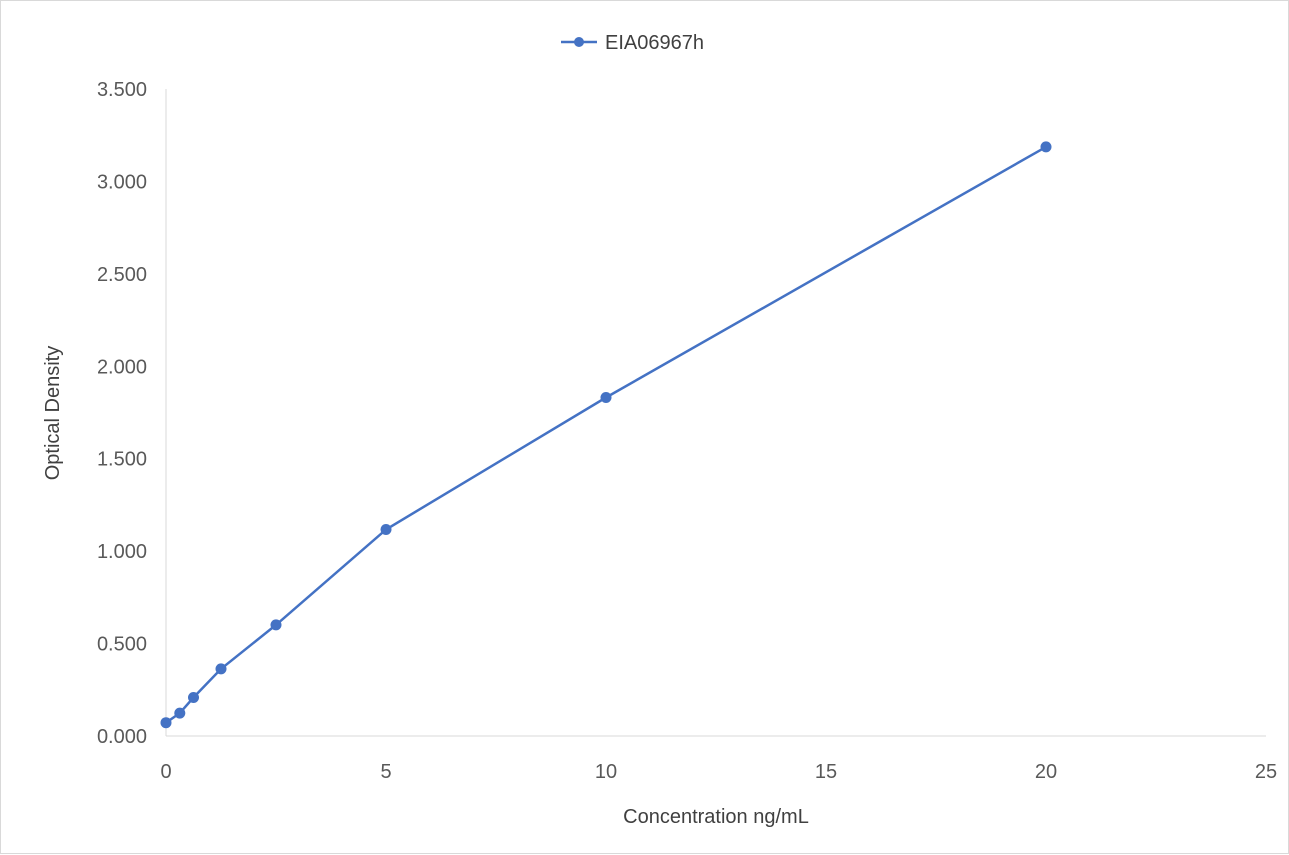 This screenshot has width=1289, height=855. I want to click on x-tick-label: 15, so click(826, 772).